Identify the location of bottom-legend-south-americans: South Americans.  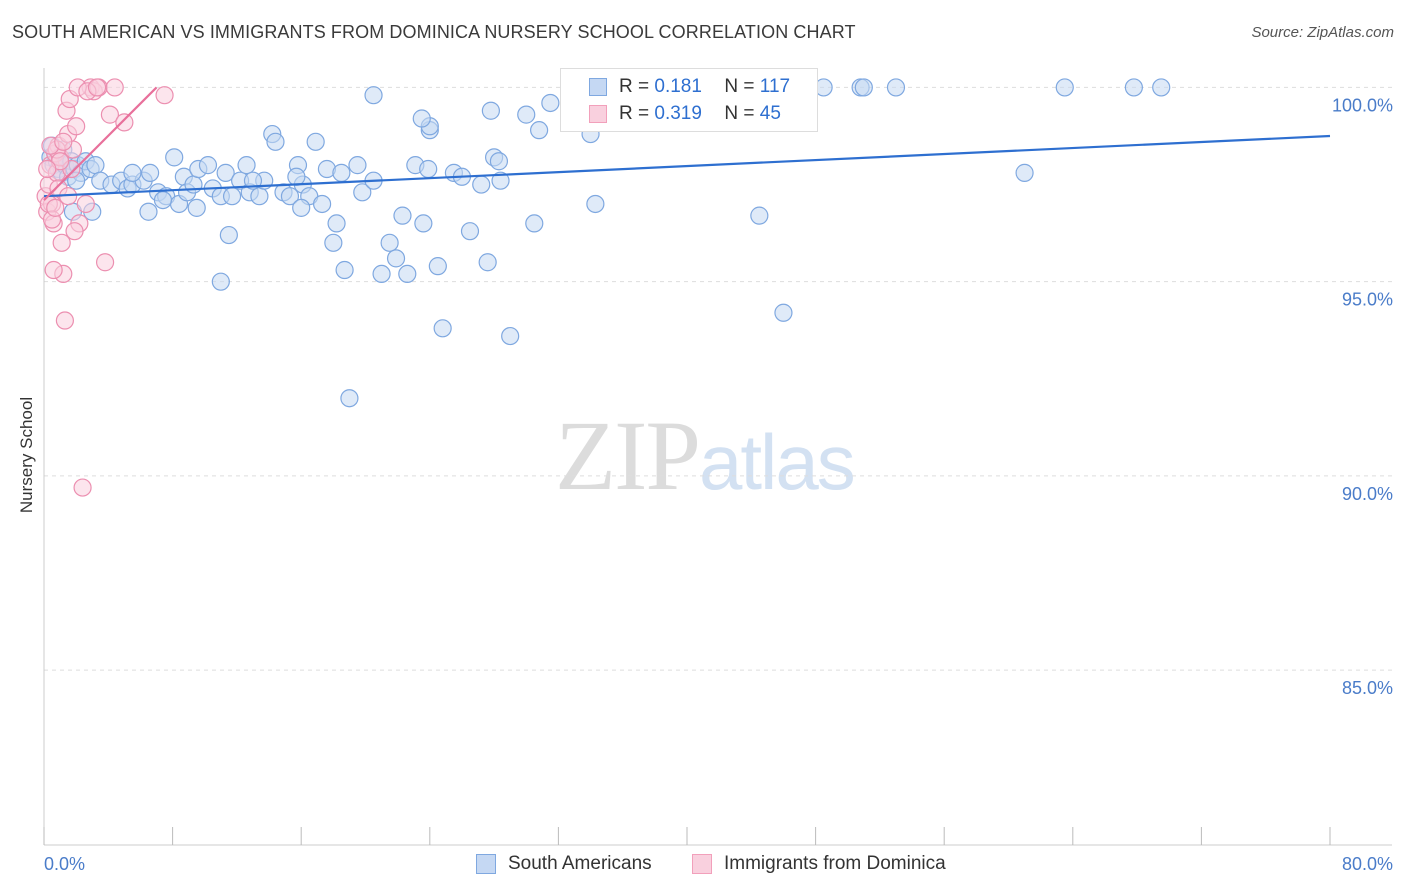
(564, 864).